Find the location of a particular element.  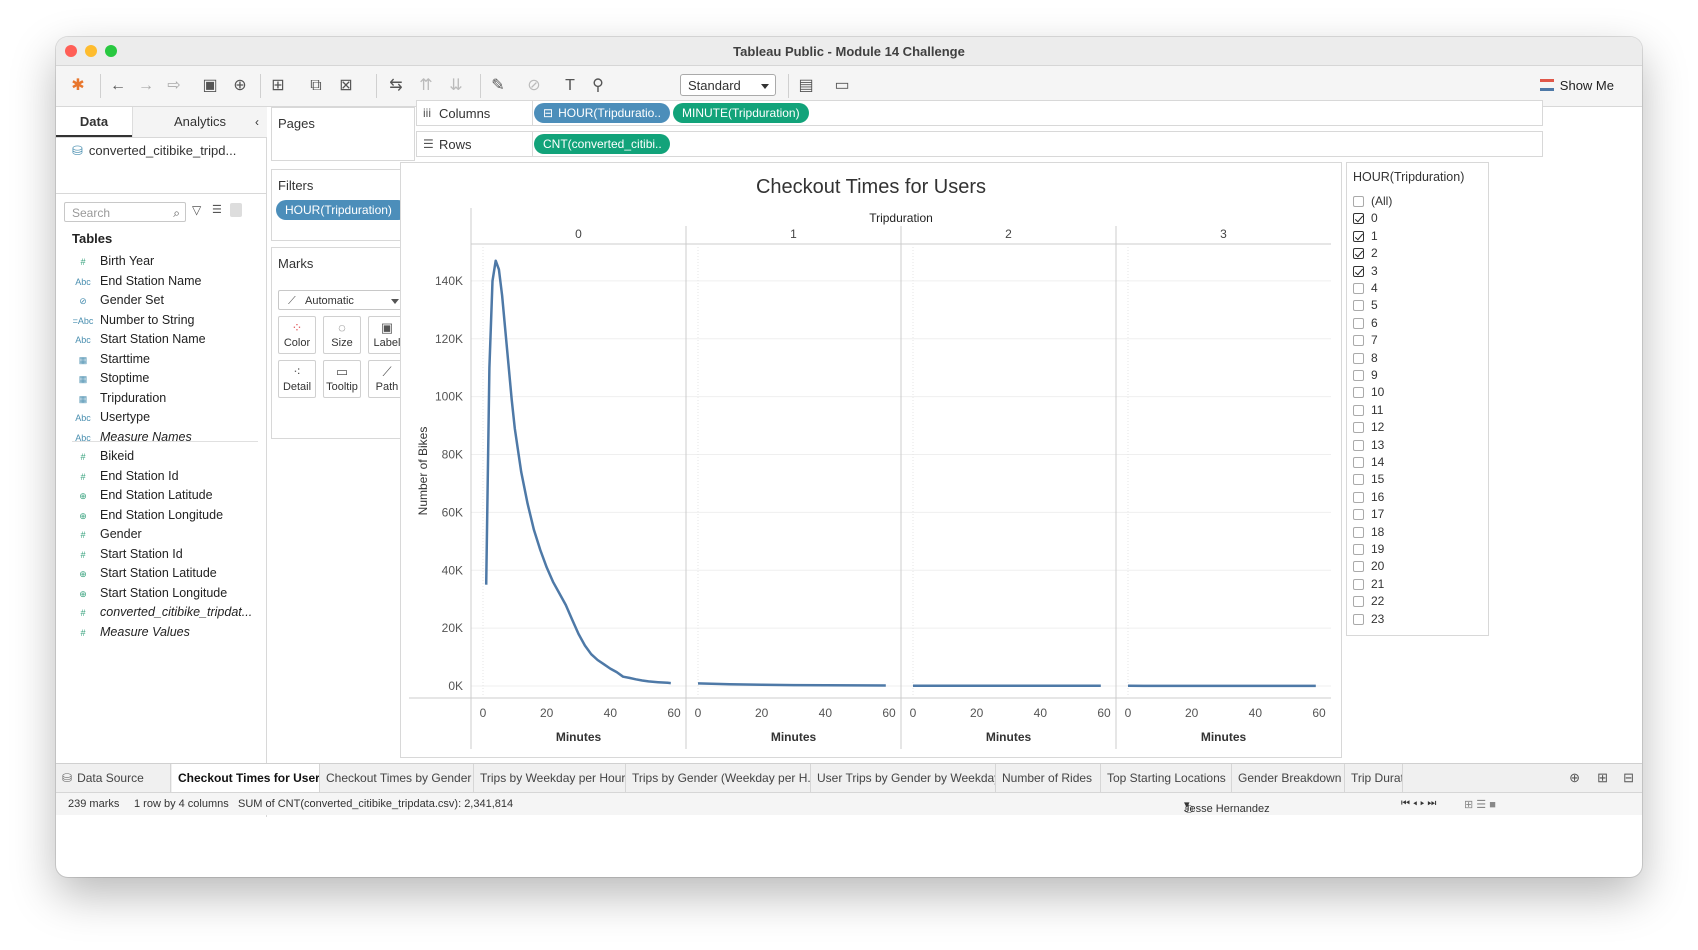

fit-select: Standard is located at coordinates (728, 85).